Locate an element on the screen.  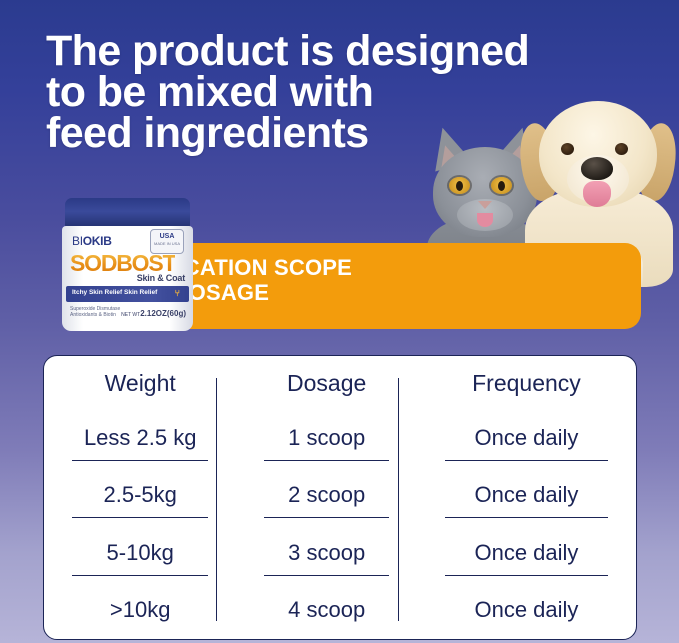
brand-o: O is located at coordinates (87, 241).